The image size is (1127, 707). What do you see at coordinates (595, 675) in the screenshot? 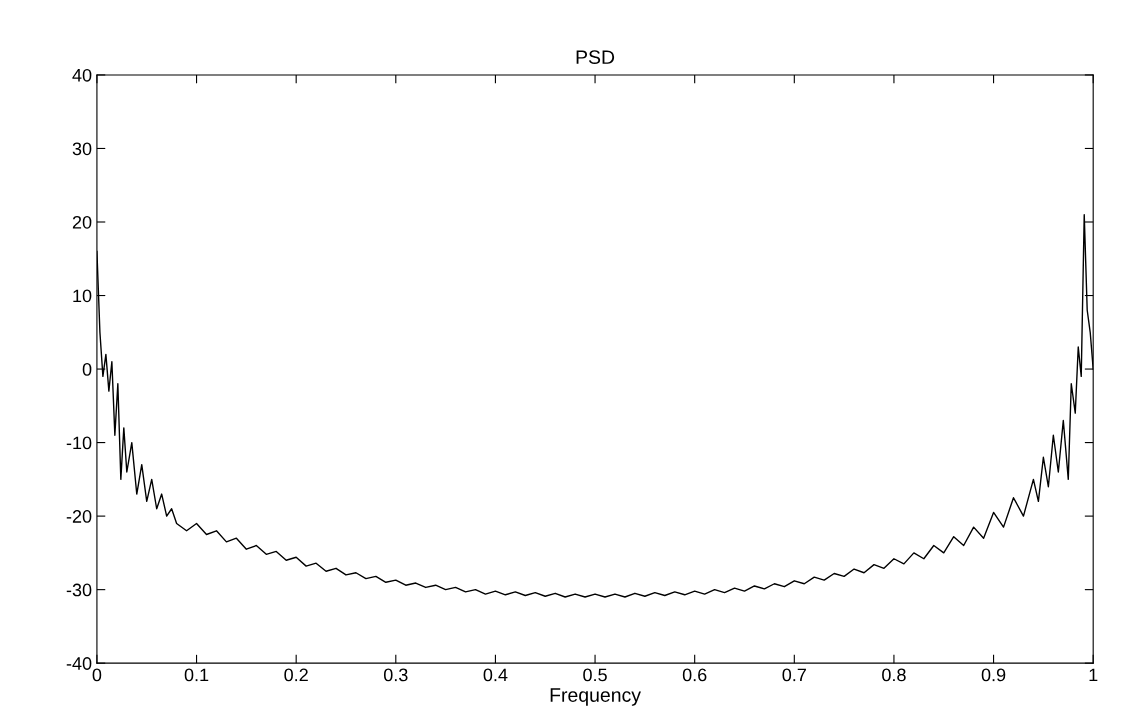
I see `x-tick-label: 0.5` at bounding box center [595, 675].